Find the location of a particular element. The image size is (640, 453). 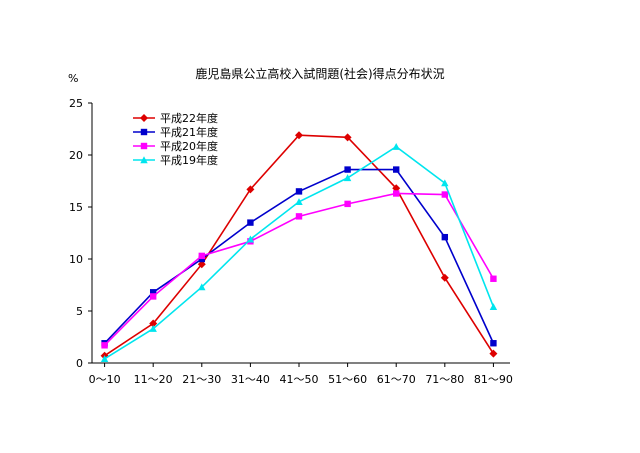

x-tick-label: 21～30 is located at coordinates (201, 379).